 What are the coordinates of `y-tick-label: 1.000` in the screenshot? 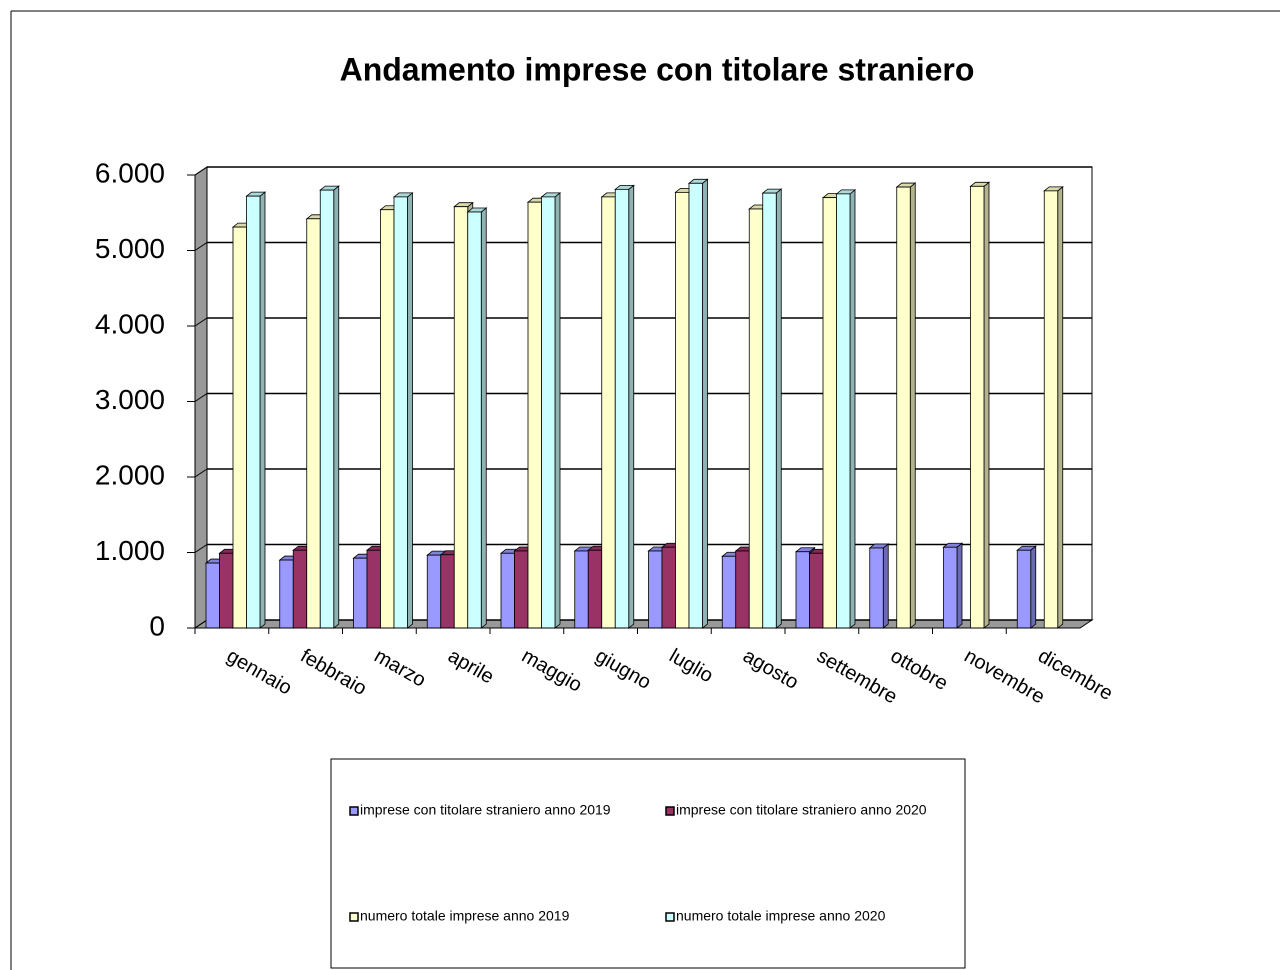 It's located at (130, 550).